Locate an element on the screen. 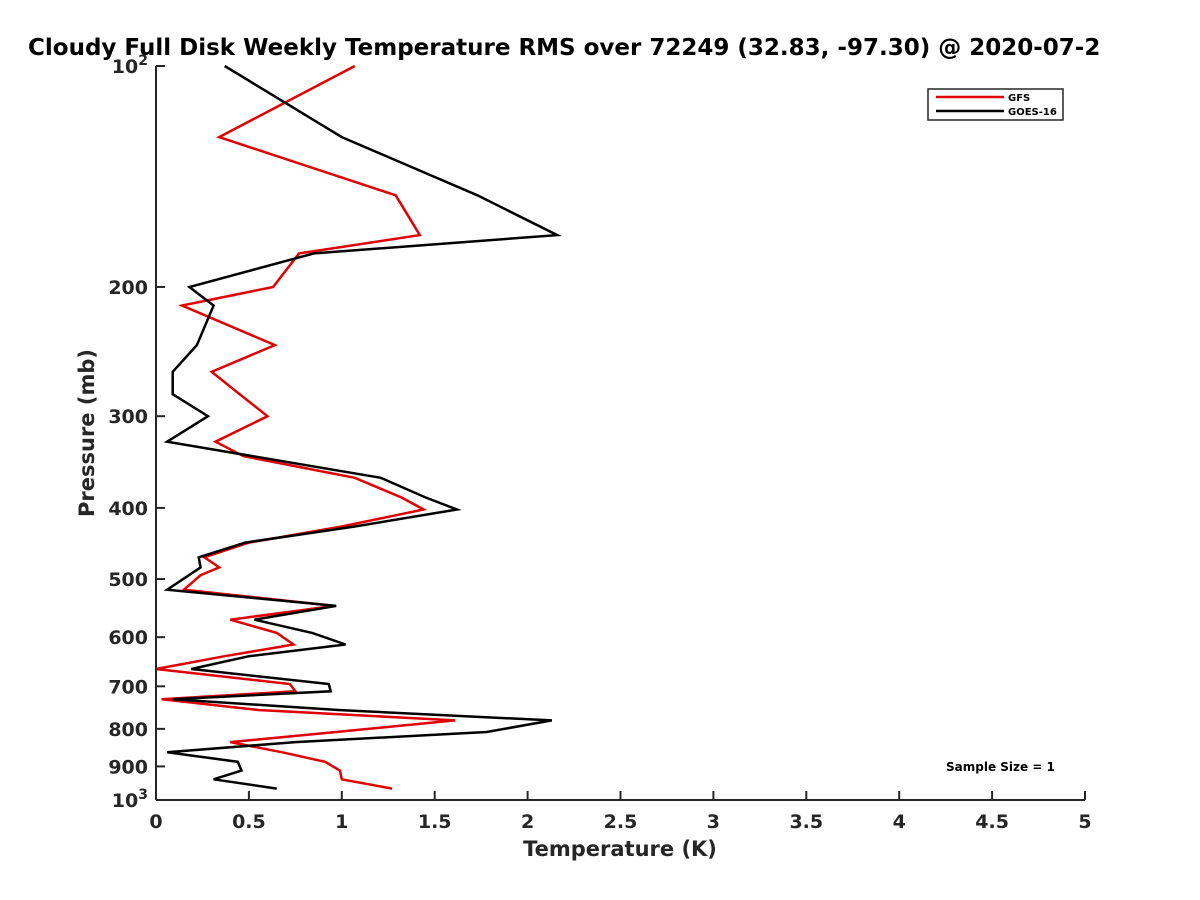  x-tick-label: 1 is located at coordinates (341, 822).